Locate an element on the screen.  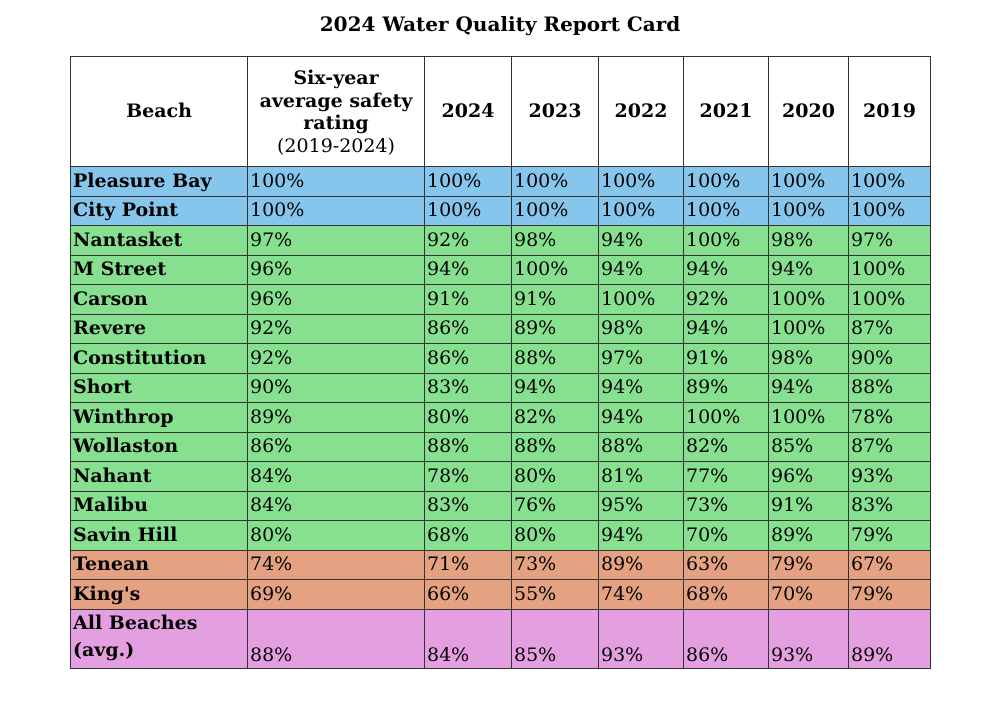
year-value-cell: 84% is located at coordinates (468, 638).